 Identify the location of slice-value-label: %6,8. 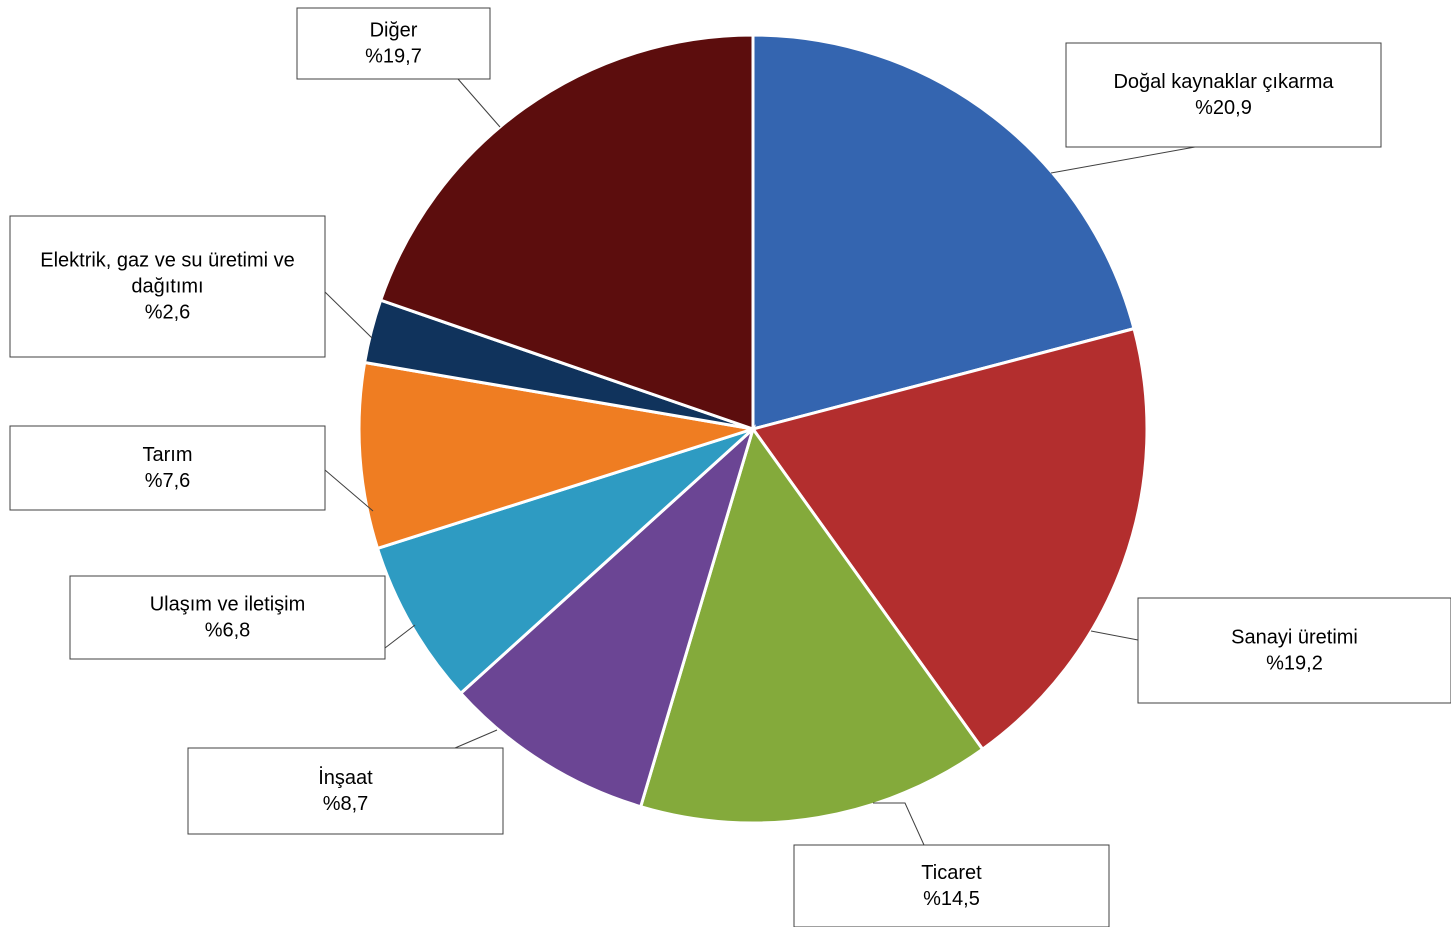
(228, 631).